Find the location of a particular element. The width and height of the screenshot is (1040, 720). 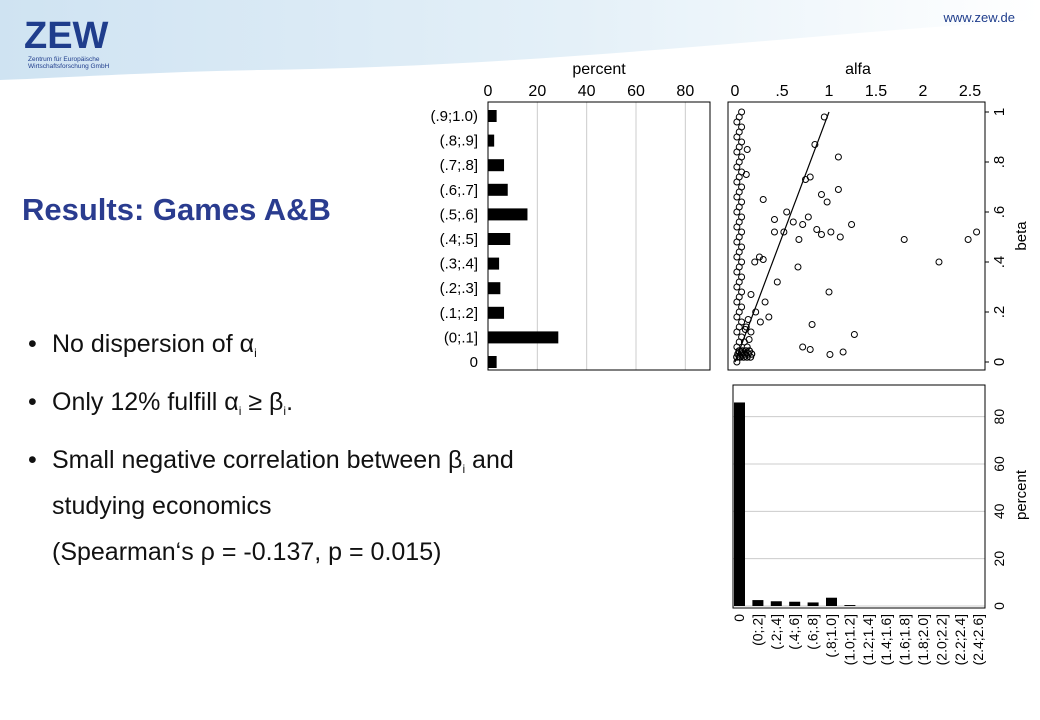

x-axis-label: alfa is located at coordinates (858, 69).